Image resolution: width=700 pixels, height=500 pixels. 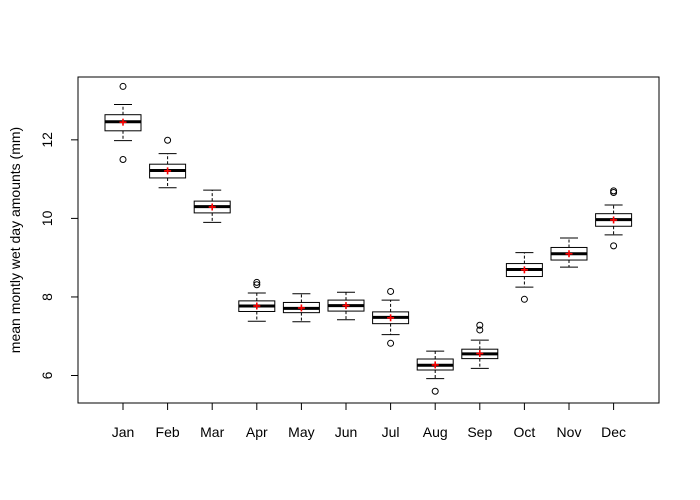 I want to click on x-tick-label: Nov, so click(x=569, y=432).